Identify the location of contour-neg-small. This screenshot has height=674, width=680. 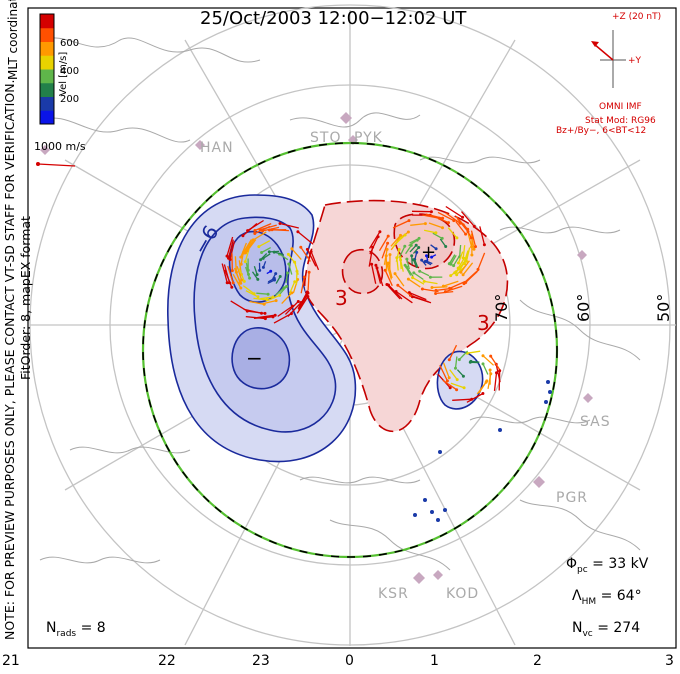
(460, 380).